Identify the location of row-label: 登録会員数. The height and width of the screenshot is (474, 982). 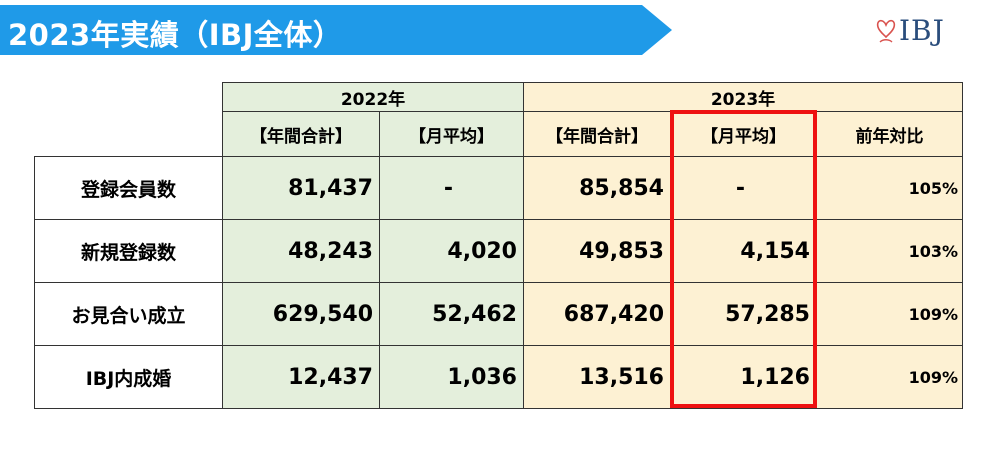
(128, 188).